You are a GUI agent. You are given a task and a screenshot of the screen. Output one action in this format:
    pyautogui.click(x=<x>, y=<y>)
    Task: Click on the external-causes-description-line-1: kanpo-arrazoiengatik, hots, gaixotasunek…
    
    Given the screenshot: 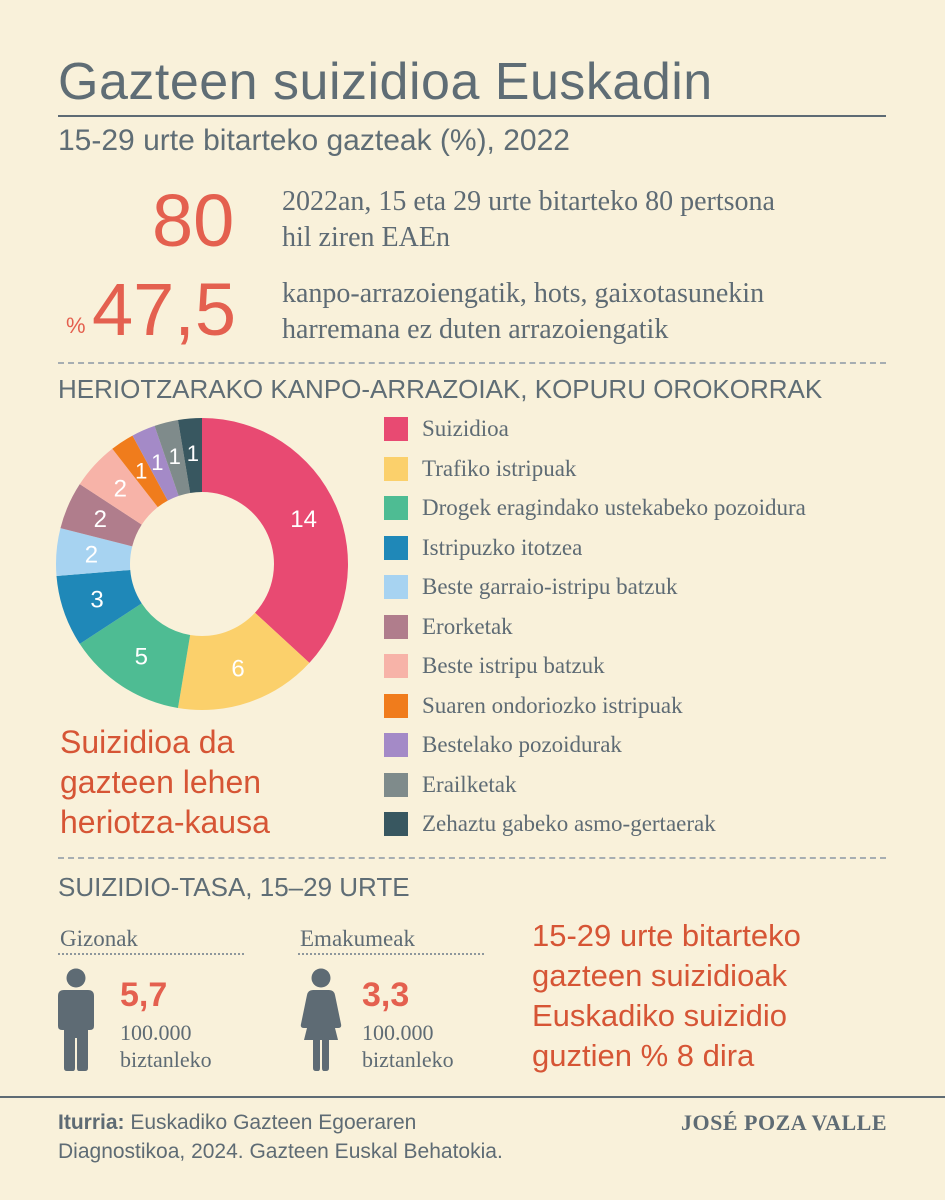 What is the action you would take?
    pyautogui.click(x=523, y=293)
    